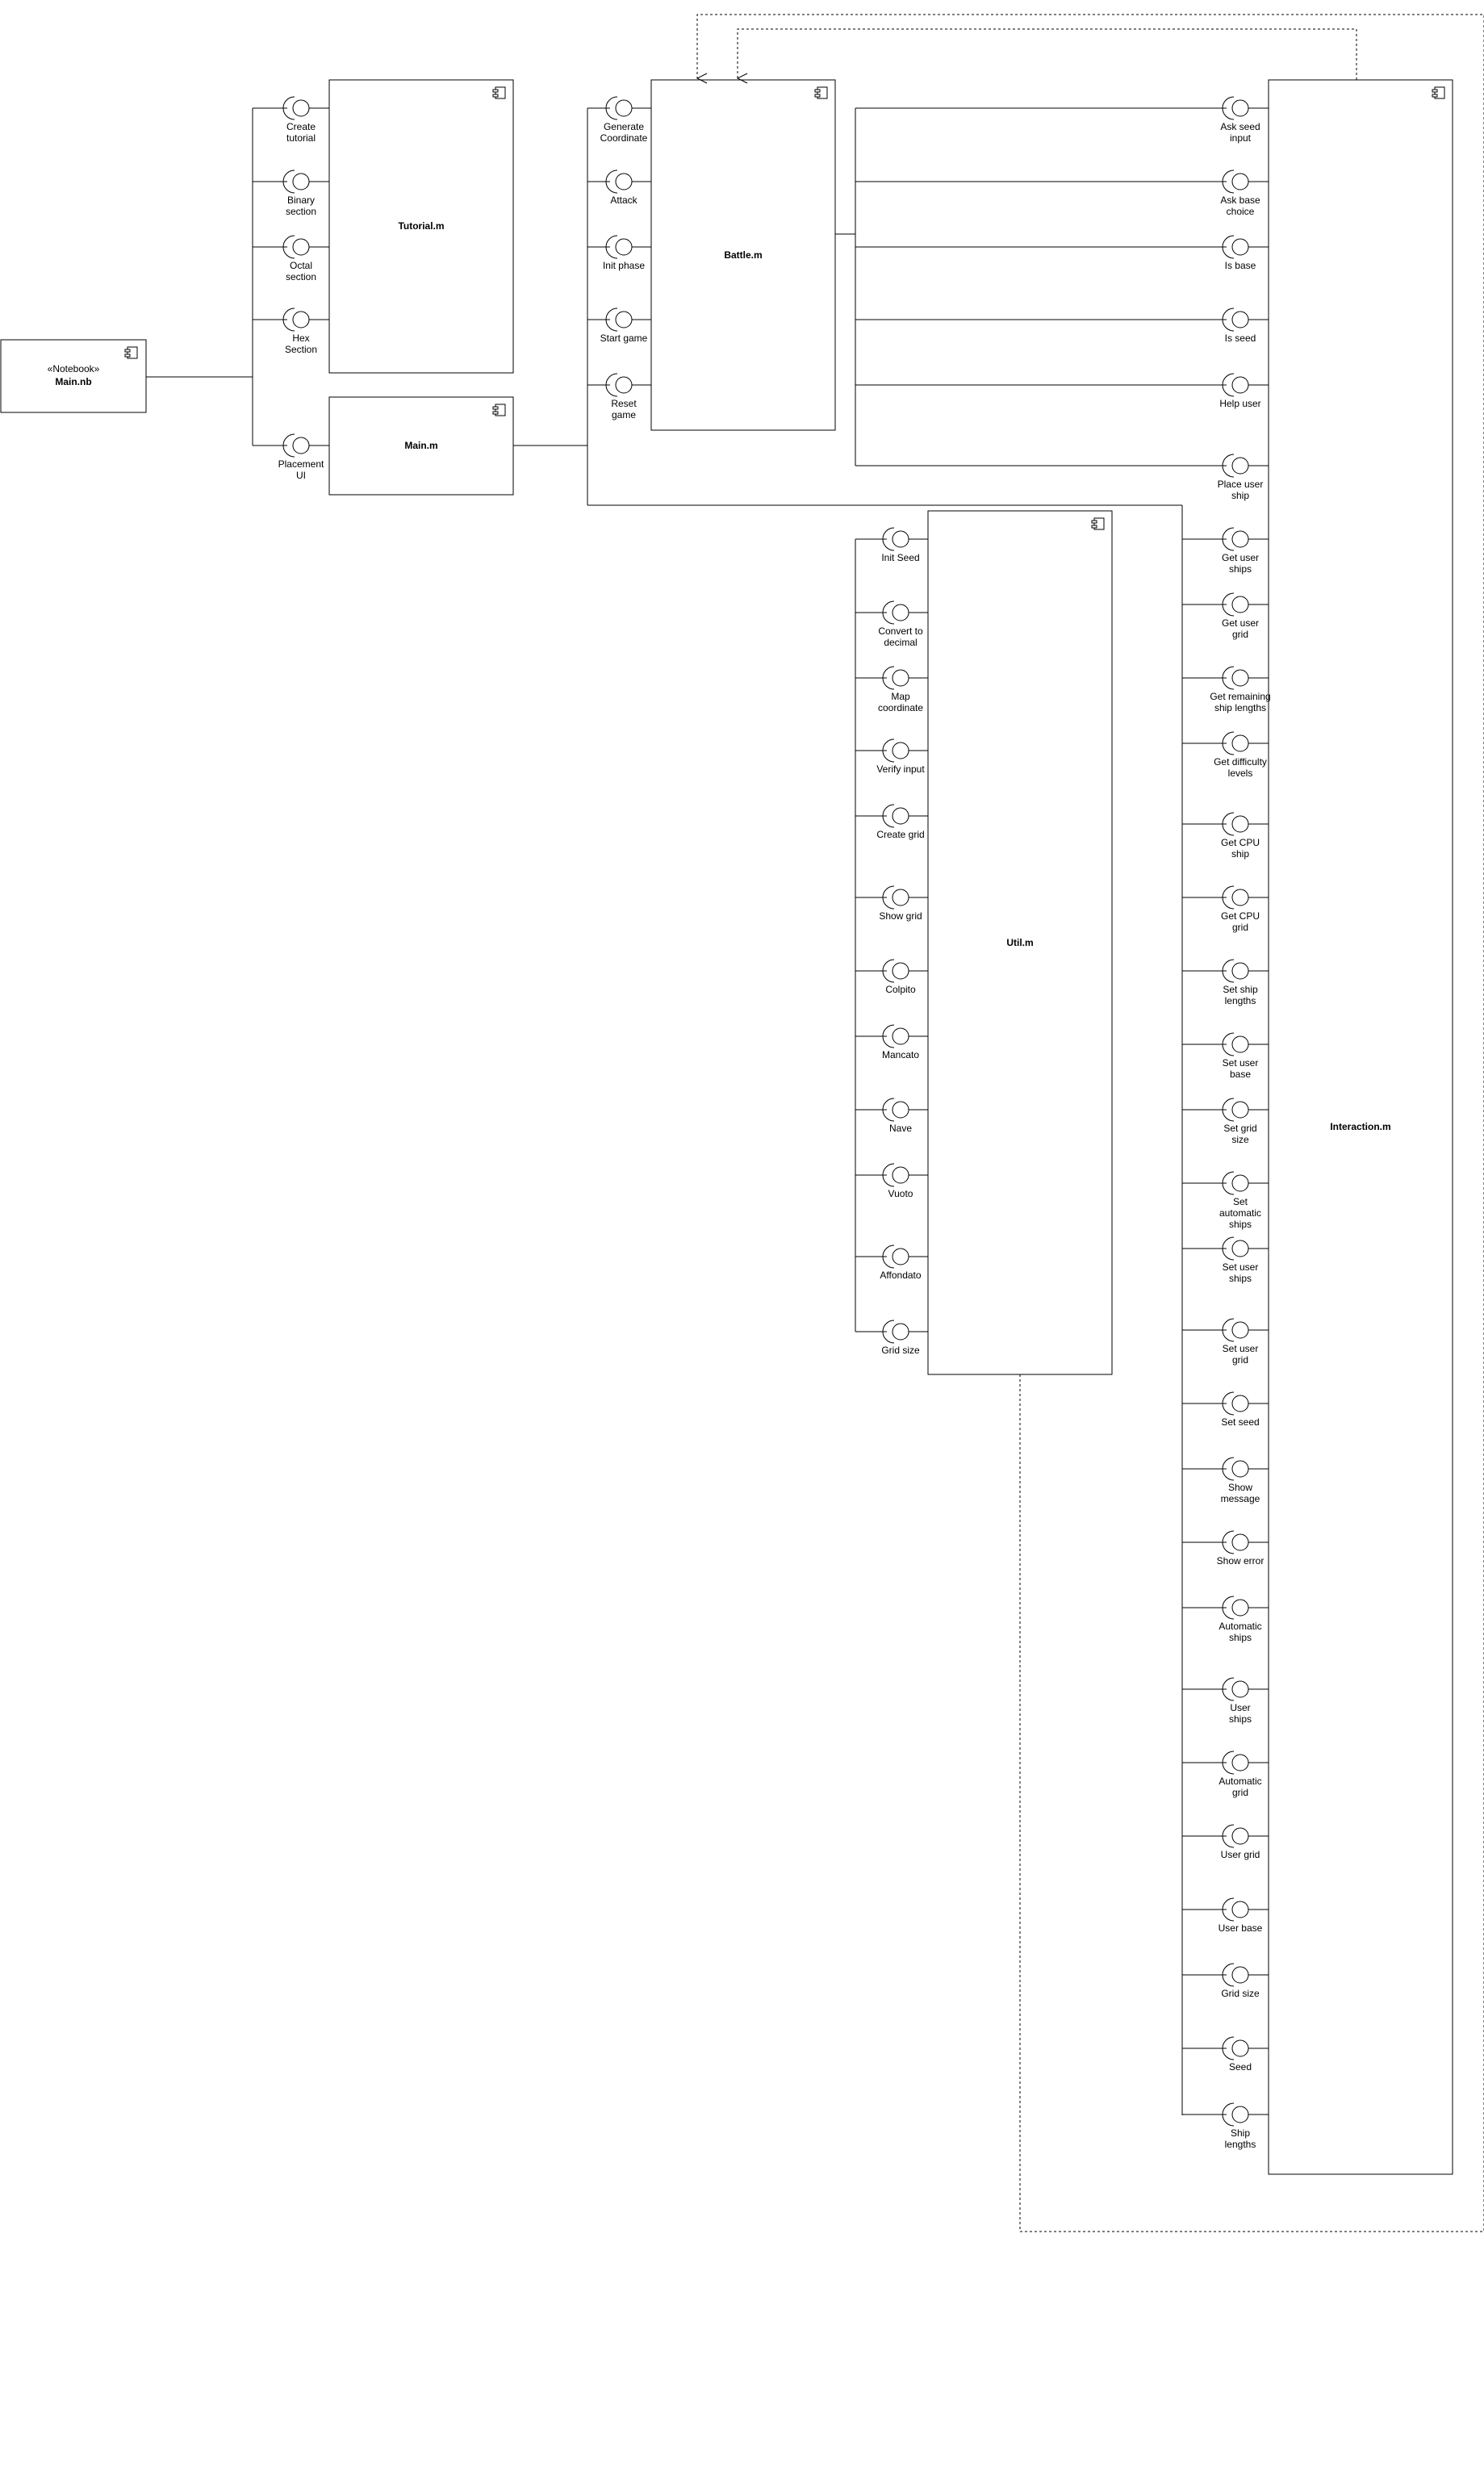 Image resolution: width=1484 pixels, height=2468 pixels. Describe the element at coordinates (900, 1350) in the screenshot. I see `interface-label: Grid size` at that location.